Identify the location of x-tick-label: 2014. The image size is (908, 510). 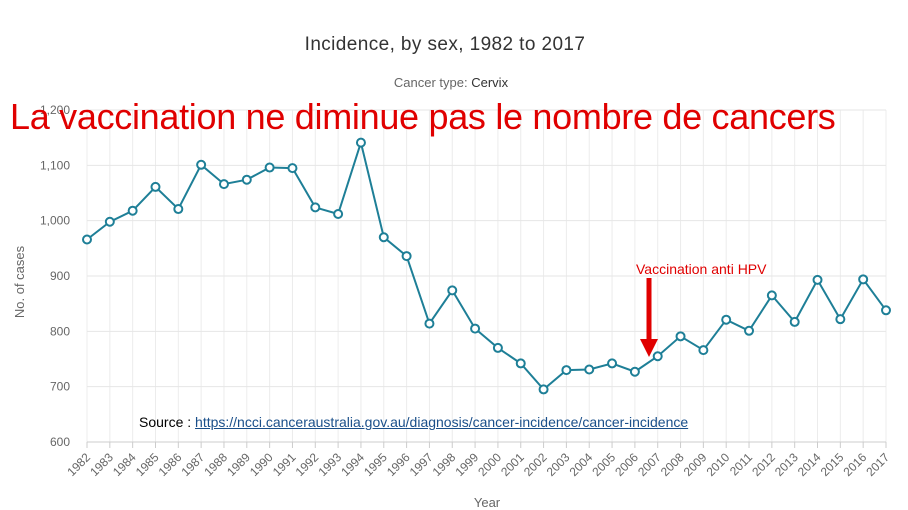
(809, 464).